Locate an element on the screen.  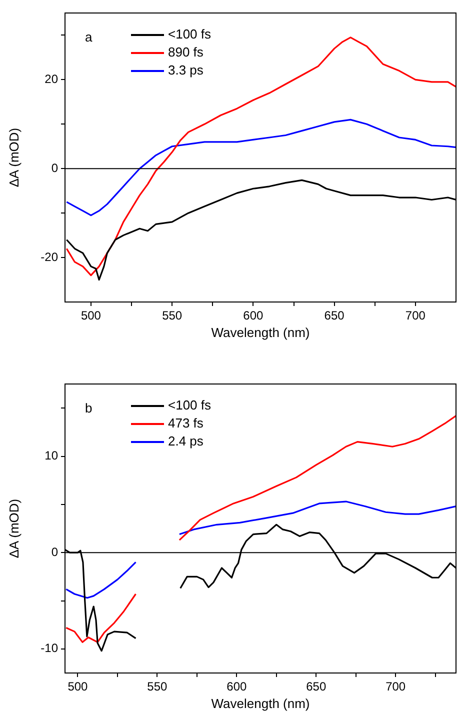
y-tick-label: 20 is located at coordinates (51, 79).